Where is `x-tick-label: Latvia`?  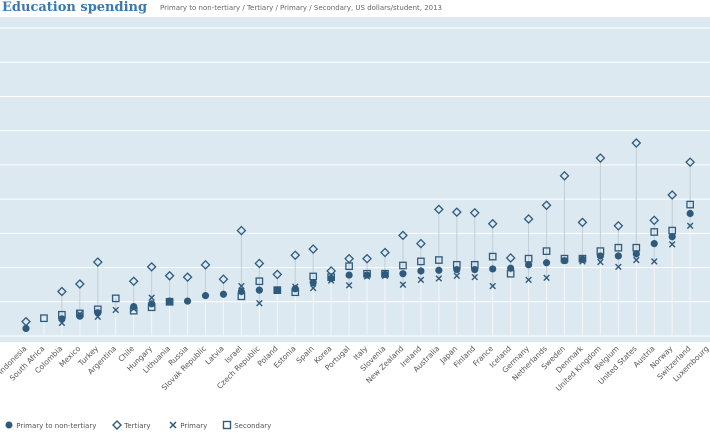 x-tick-label: Latvia is located at coordinates (214, 355).